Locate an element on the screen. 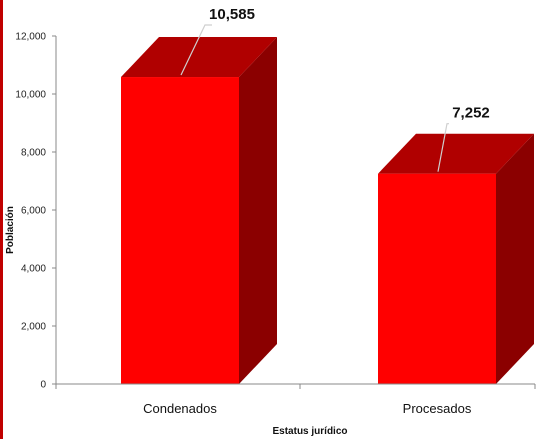 The width and height of the screenshot is (540, 439). y-tick-label: 6,000 is located at coordinates (33, 211).